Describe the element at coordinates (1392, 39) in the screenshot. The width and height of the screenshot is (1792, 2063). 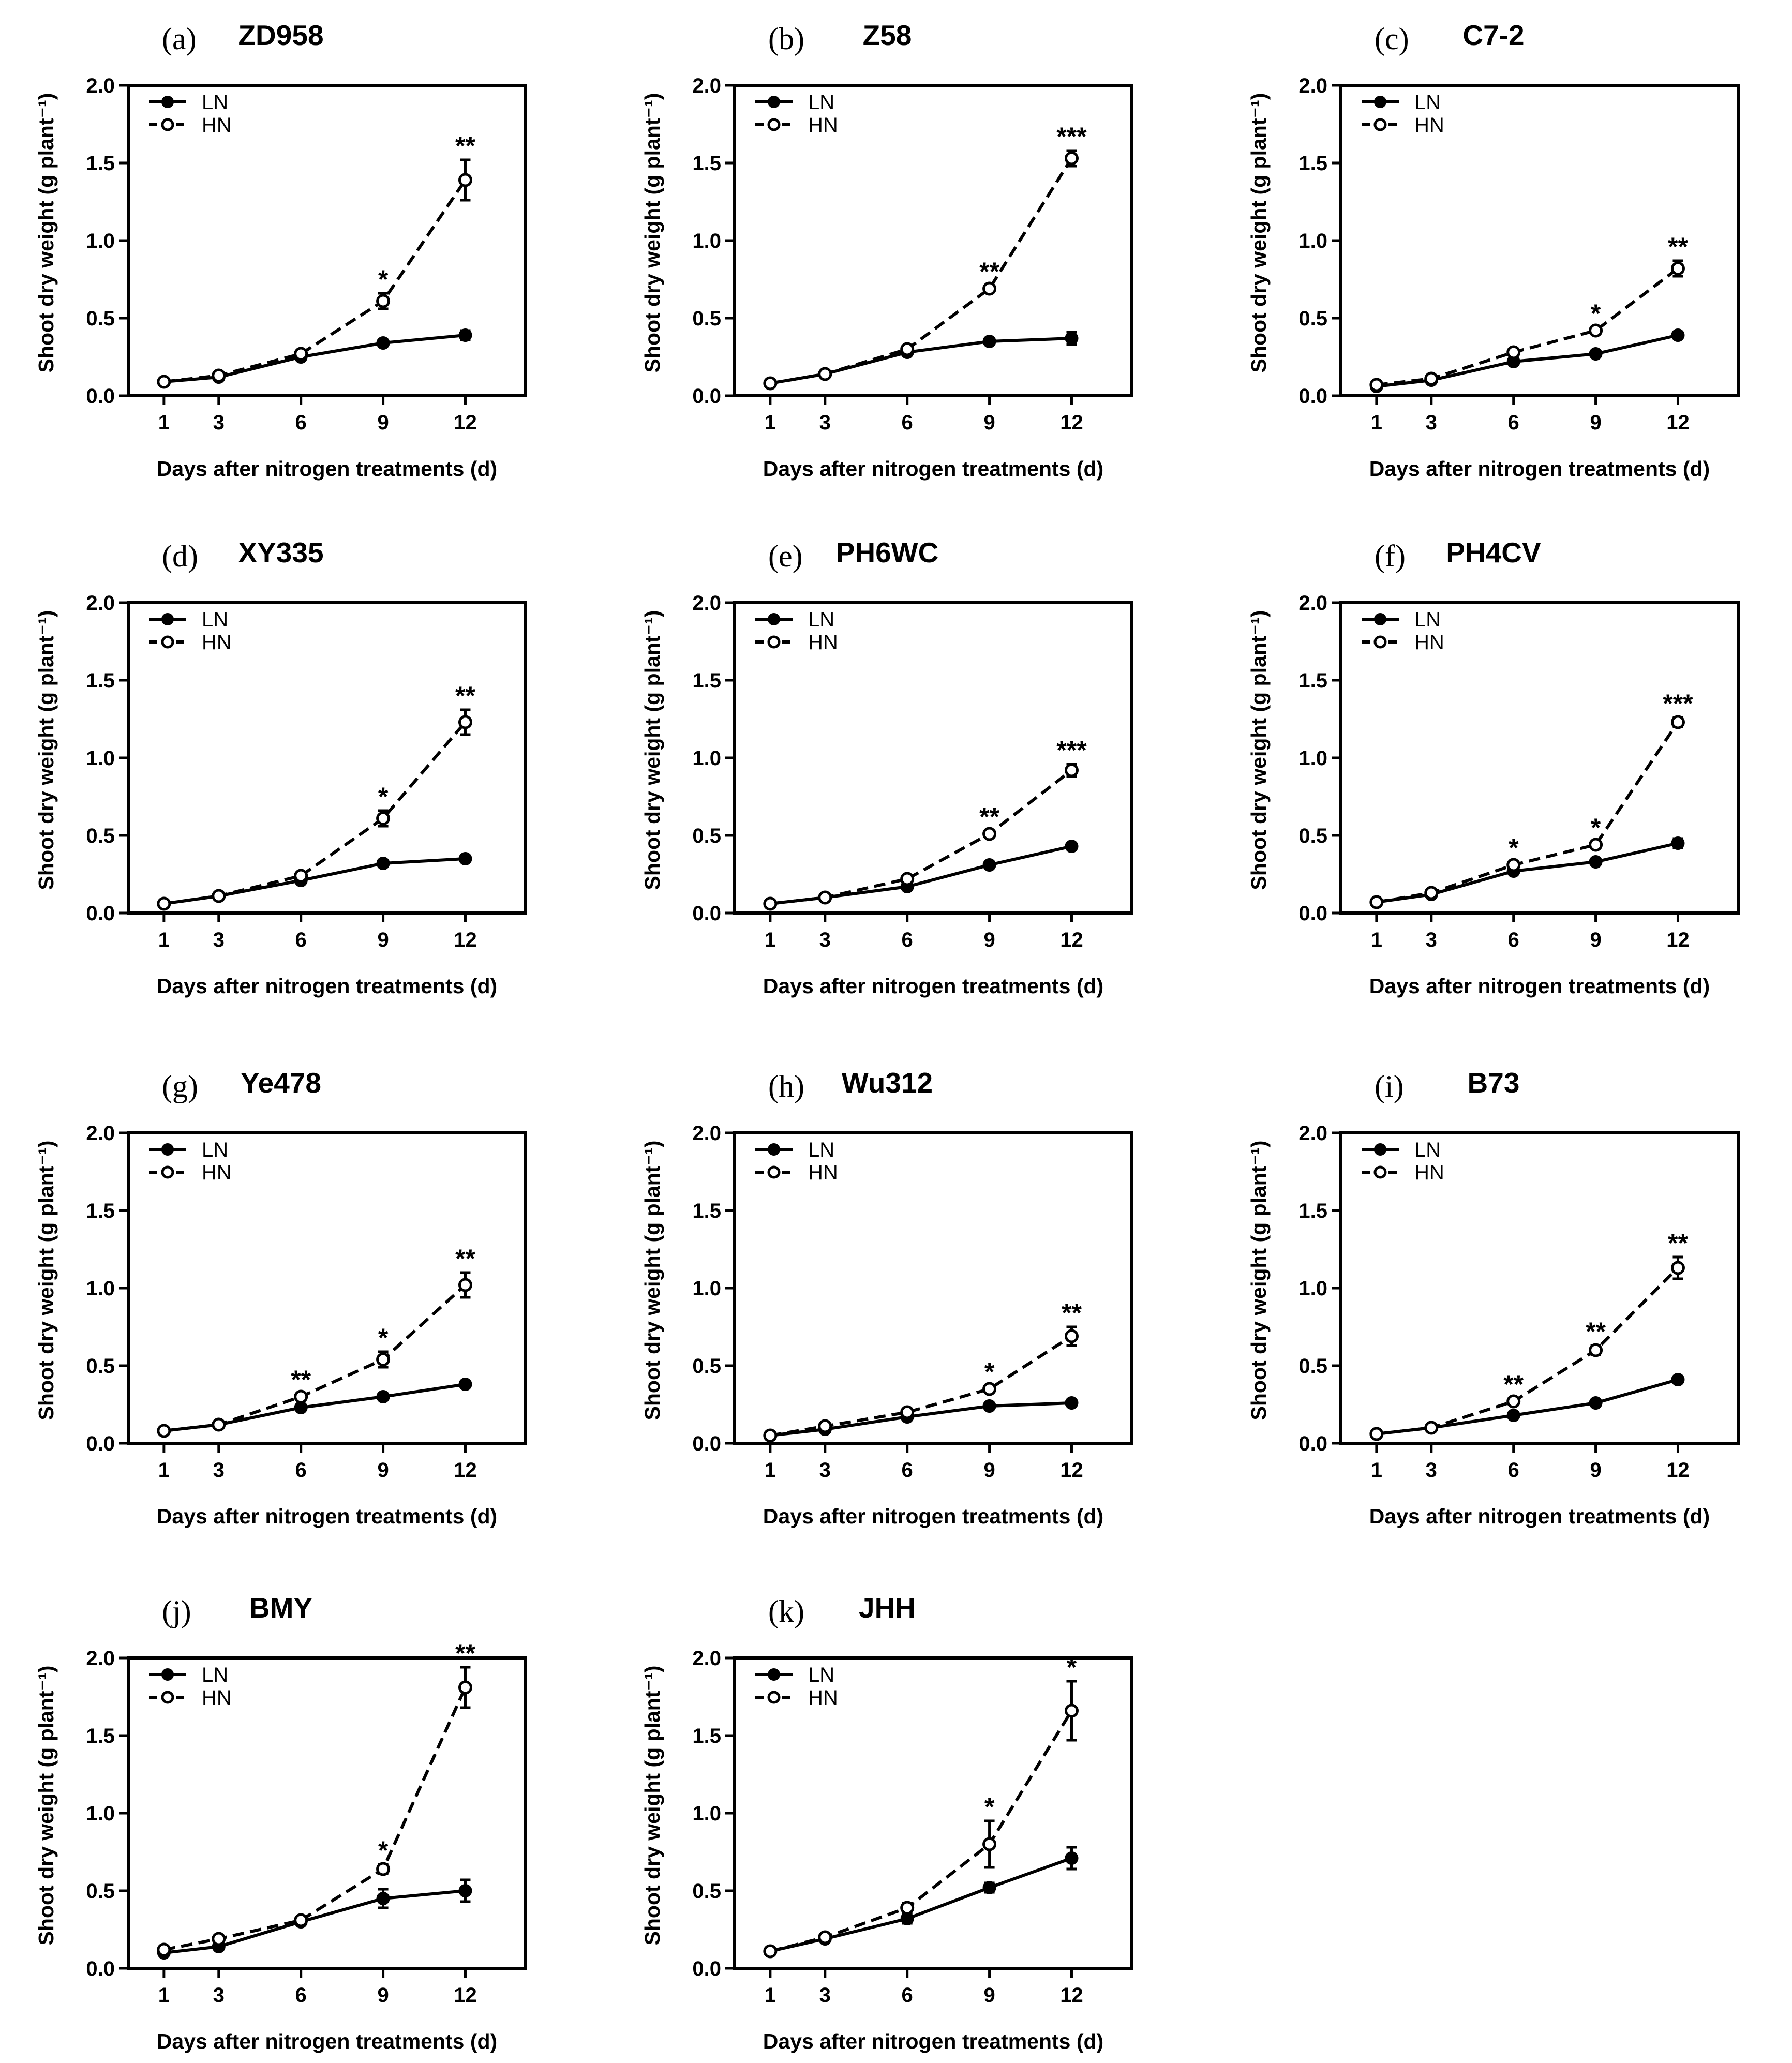
I see `panel-letter: (c)` at that location.